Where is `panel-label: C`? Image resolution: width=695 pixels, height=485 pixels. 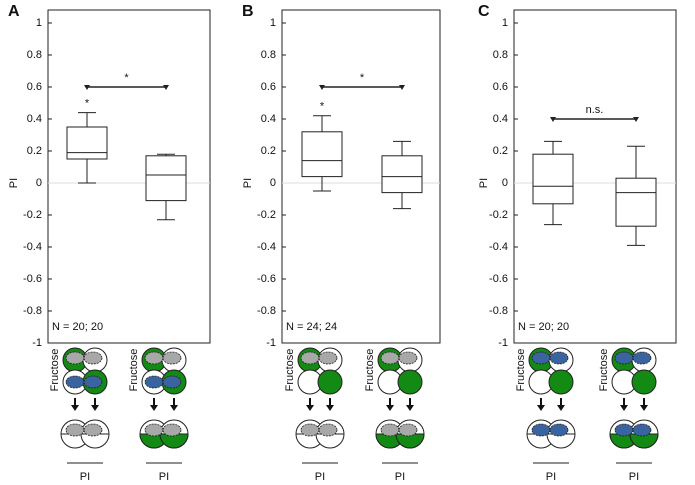 panel-label: C is located at coordinates (484, 11).